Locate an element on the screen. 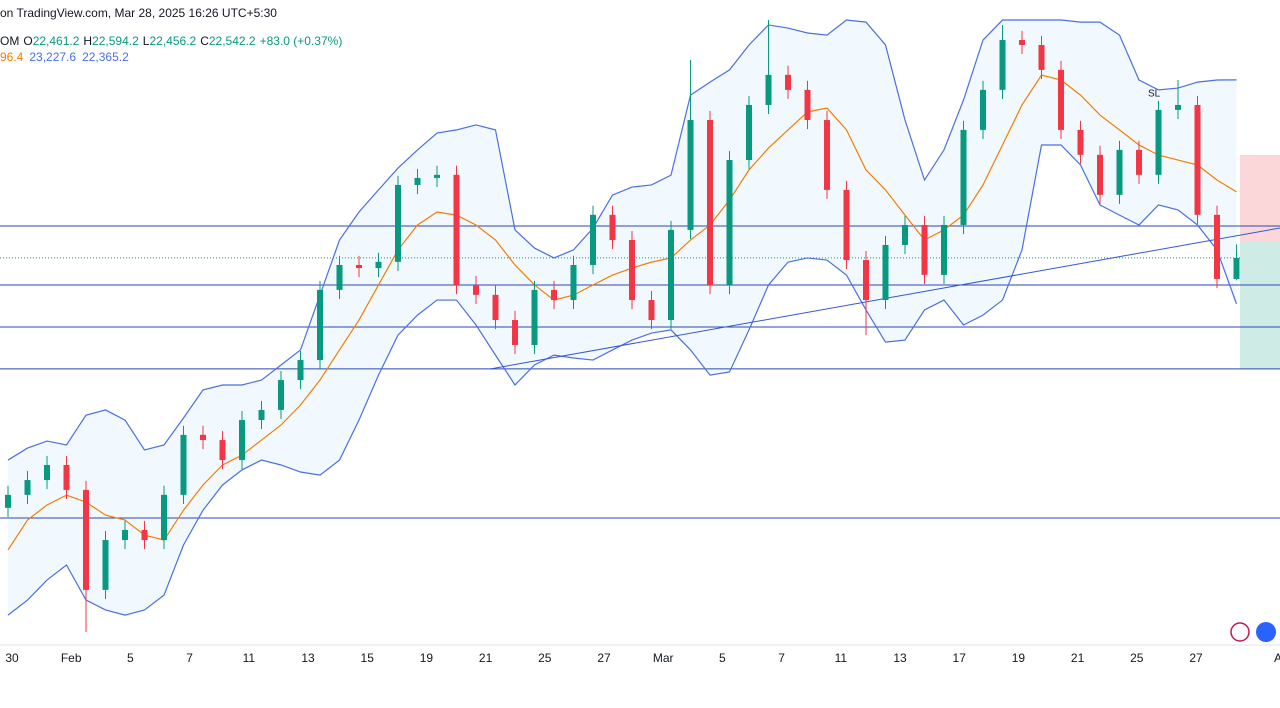  x-tick-label: Mar is located at coordinates (663, 658).